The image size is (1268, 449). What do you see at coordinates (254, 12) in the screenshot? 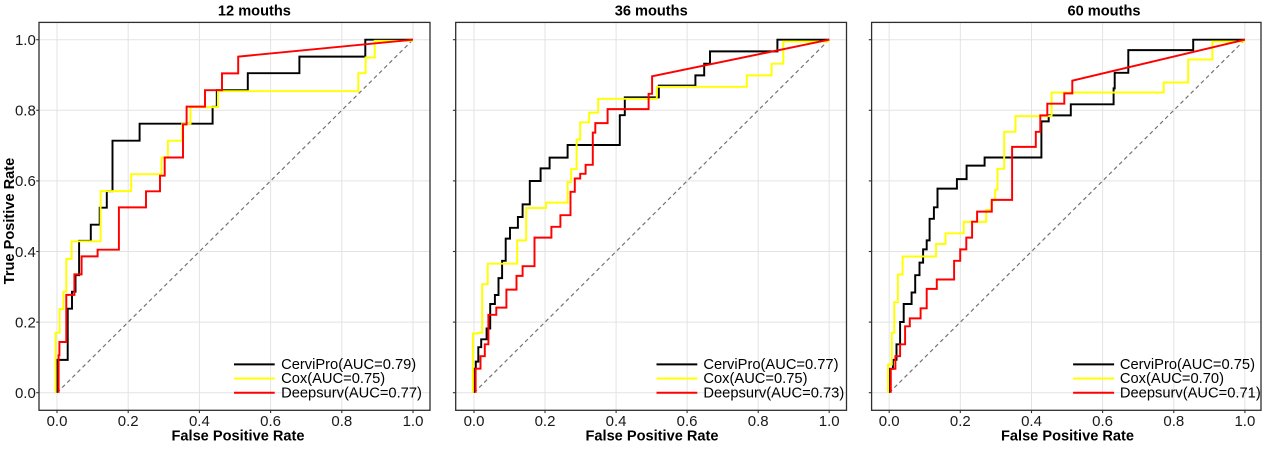
I see `svg-text: 12 mouths` at bounding box center [254, 12].